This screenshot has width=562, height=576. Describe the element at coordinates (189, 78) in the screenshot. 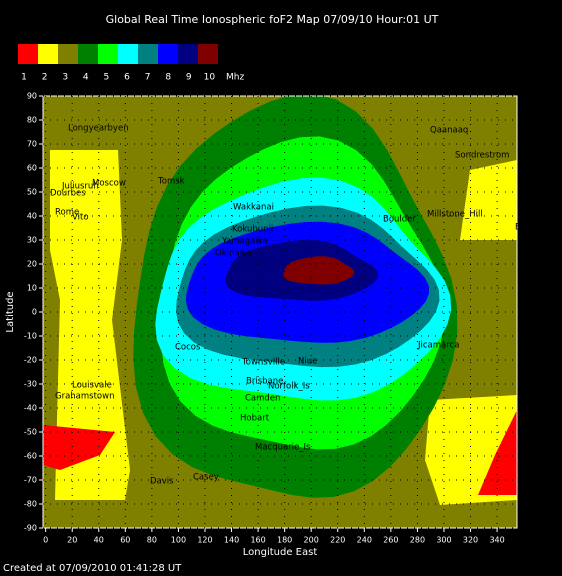

I see `legend-label: 9` at that location.